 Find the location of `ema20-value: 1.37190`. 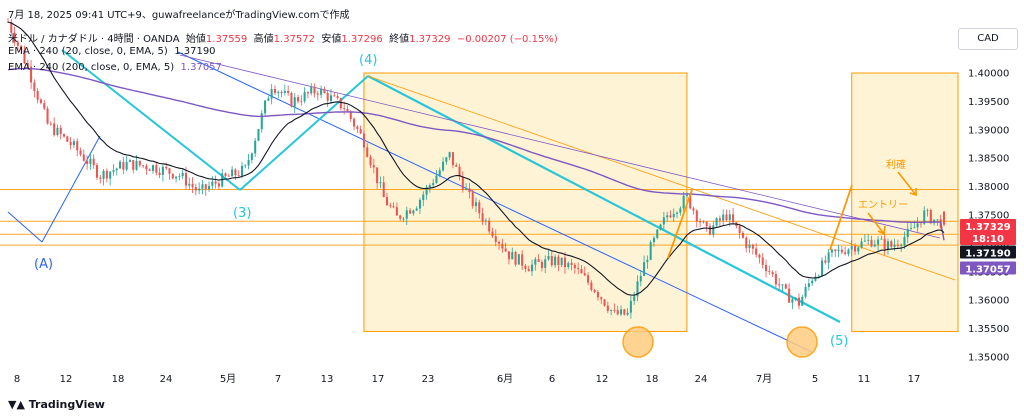

ema20-value: 1.37190 is located at coordinates (195, 51).